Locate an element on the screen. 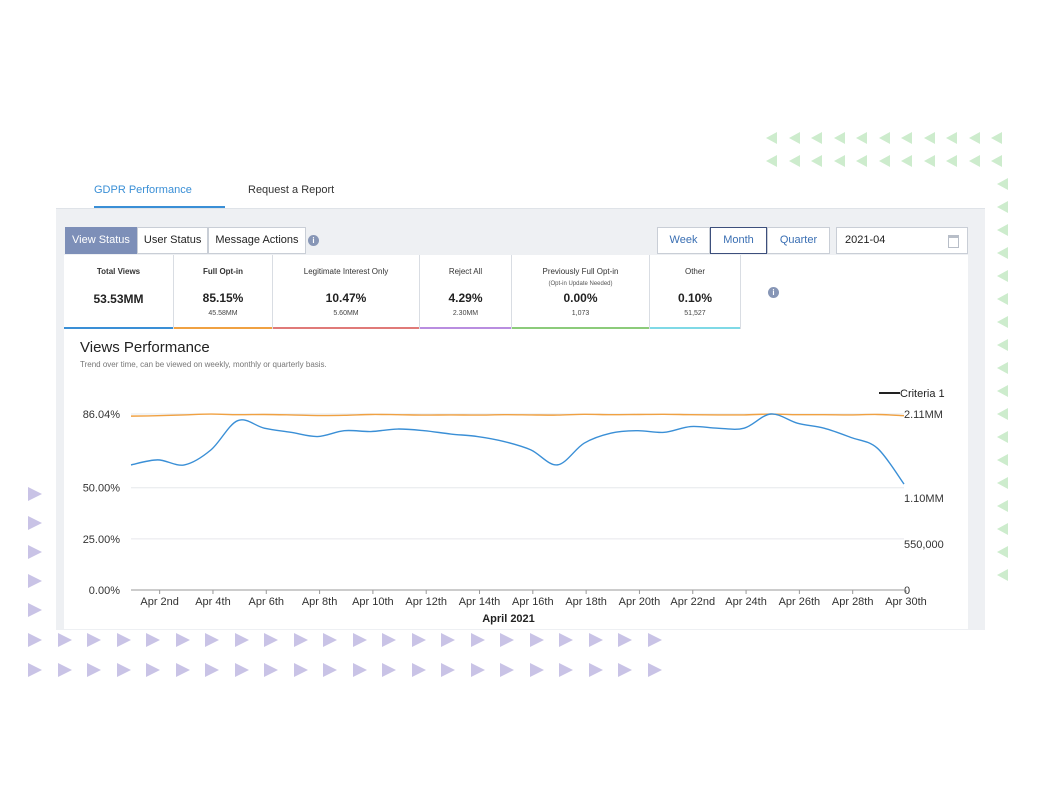 The height and width of the screenshot is (800, 1040). period-quarter-button: Quarter is located at coordinates (798, 240).